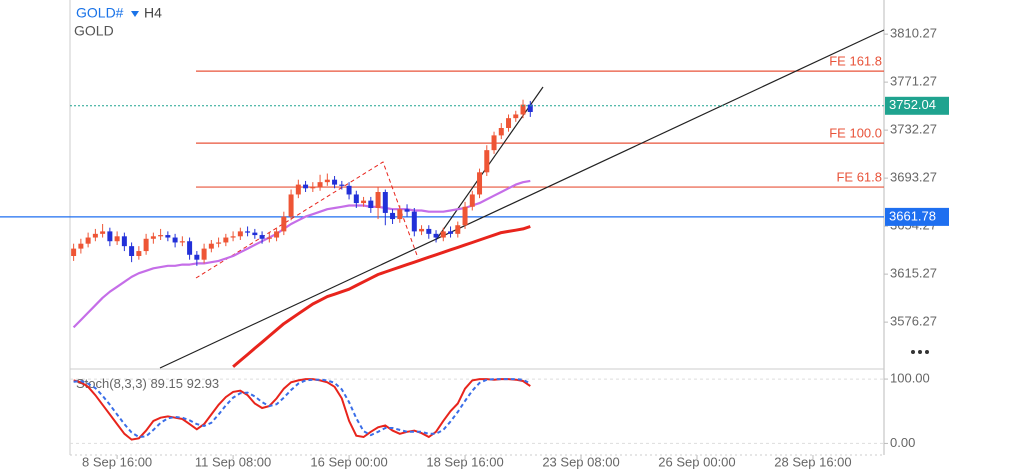 The width and height of the screenshot is (1024, 472). Describe the element at coordinates (111, 383) in the screenshot. I see `indicator-name: Stoch(8,3,3)` at that location.